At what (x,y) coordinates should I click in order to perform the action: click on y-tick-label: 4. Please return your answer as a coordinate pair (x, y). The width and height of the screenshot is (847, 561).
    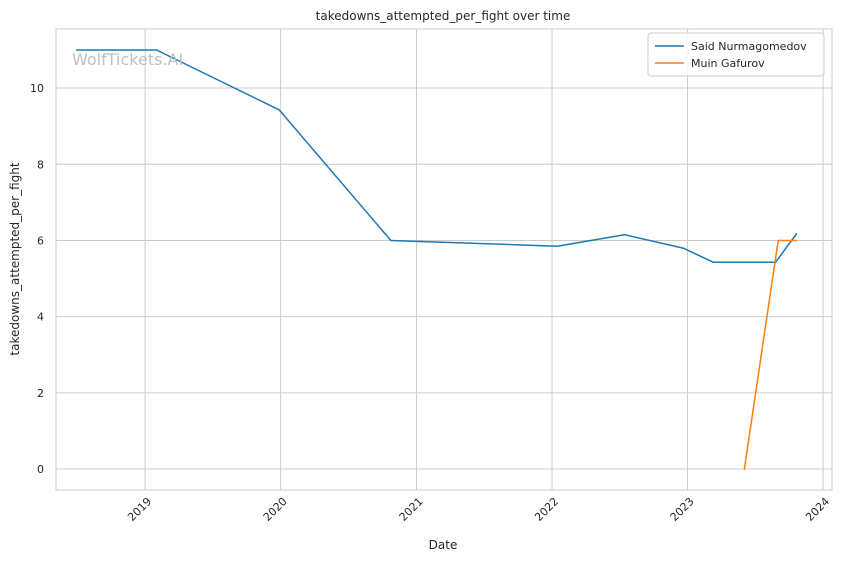
    Looking at the image, I should click on (40, 317).